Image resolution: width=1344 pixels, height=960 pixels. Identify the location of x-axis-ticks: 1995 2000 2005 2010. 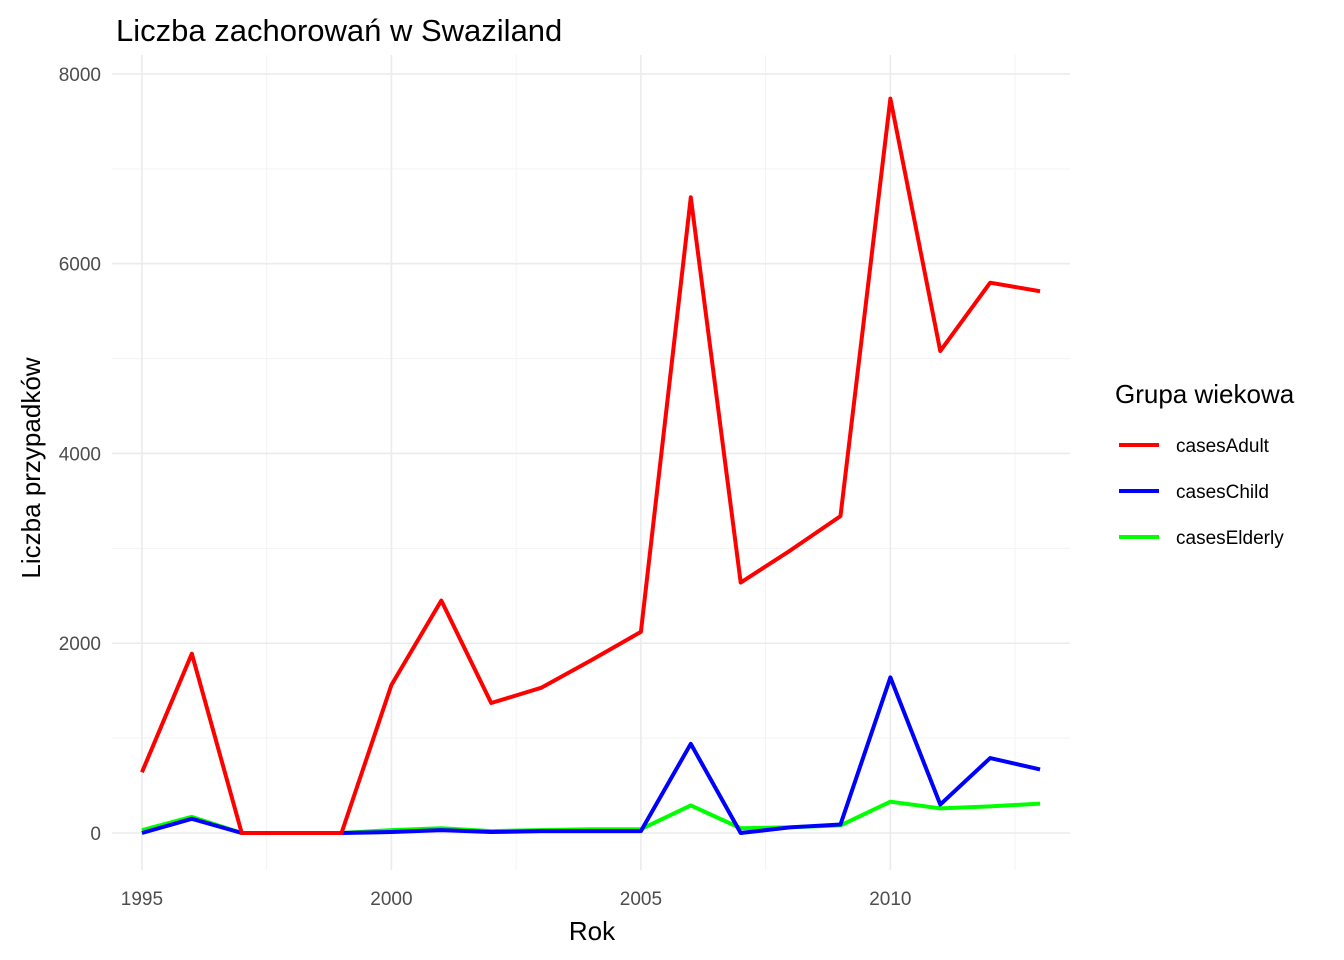
(516, 899).